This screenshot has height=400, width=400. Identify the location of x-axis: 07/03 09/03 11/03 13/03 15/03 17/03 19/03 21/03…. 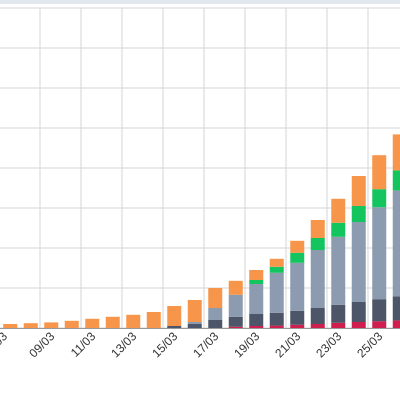
(200, 344).